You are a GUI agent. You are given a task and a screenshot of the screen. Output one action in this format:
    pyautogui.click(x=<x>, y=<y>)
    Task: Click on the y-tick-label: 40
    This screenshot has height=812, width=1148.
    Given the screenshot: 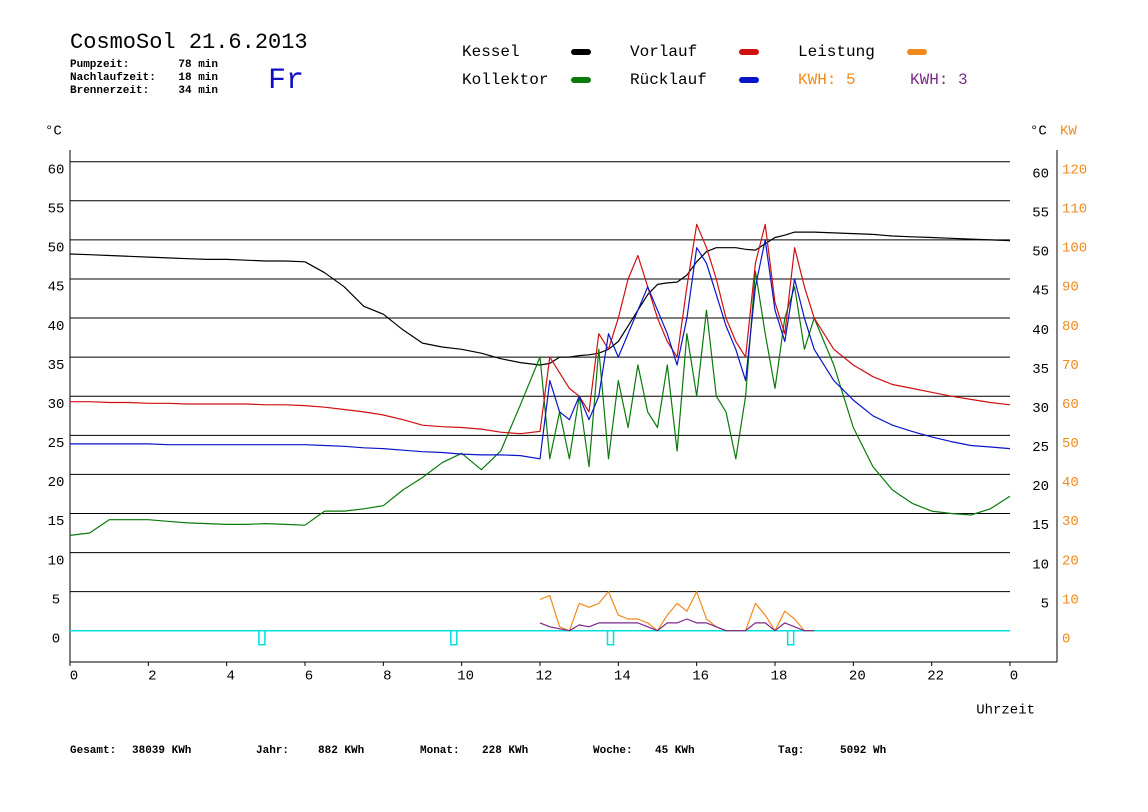 What is the action you would take?
    pyautogui.click(x=56, y=327)
    